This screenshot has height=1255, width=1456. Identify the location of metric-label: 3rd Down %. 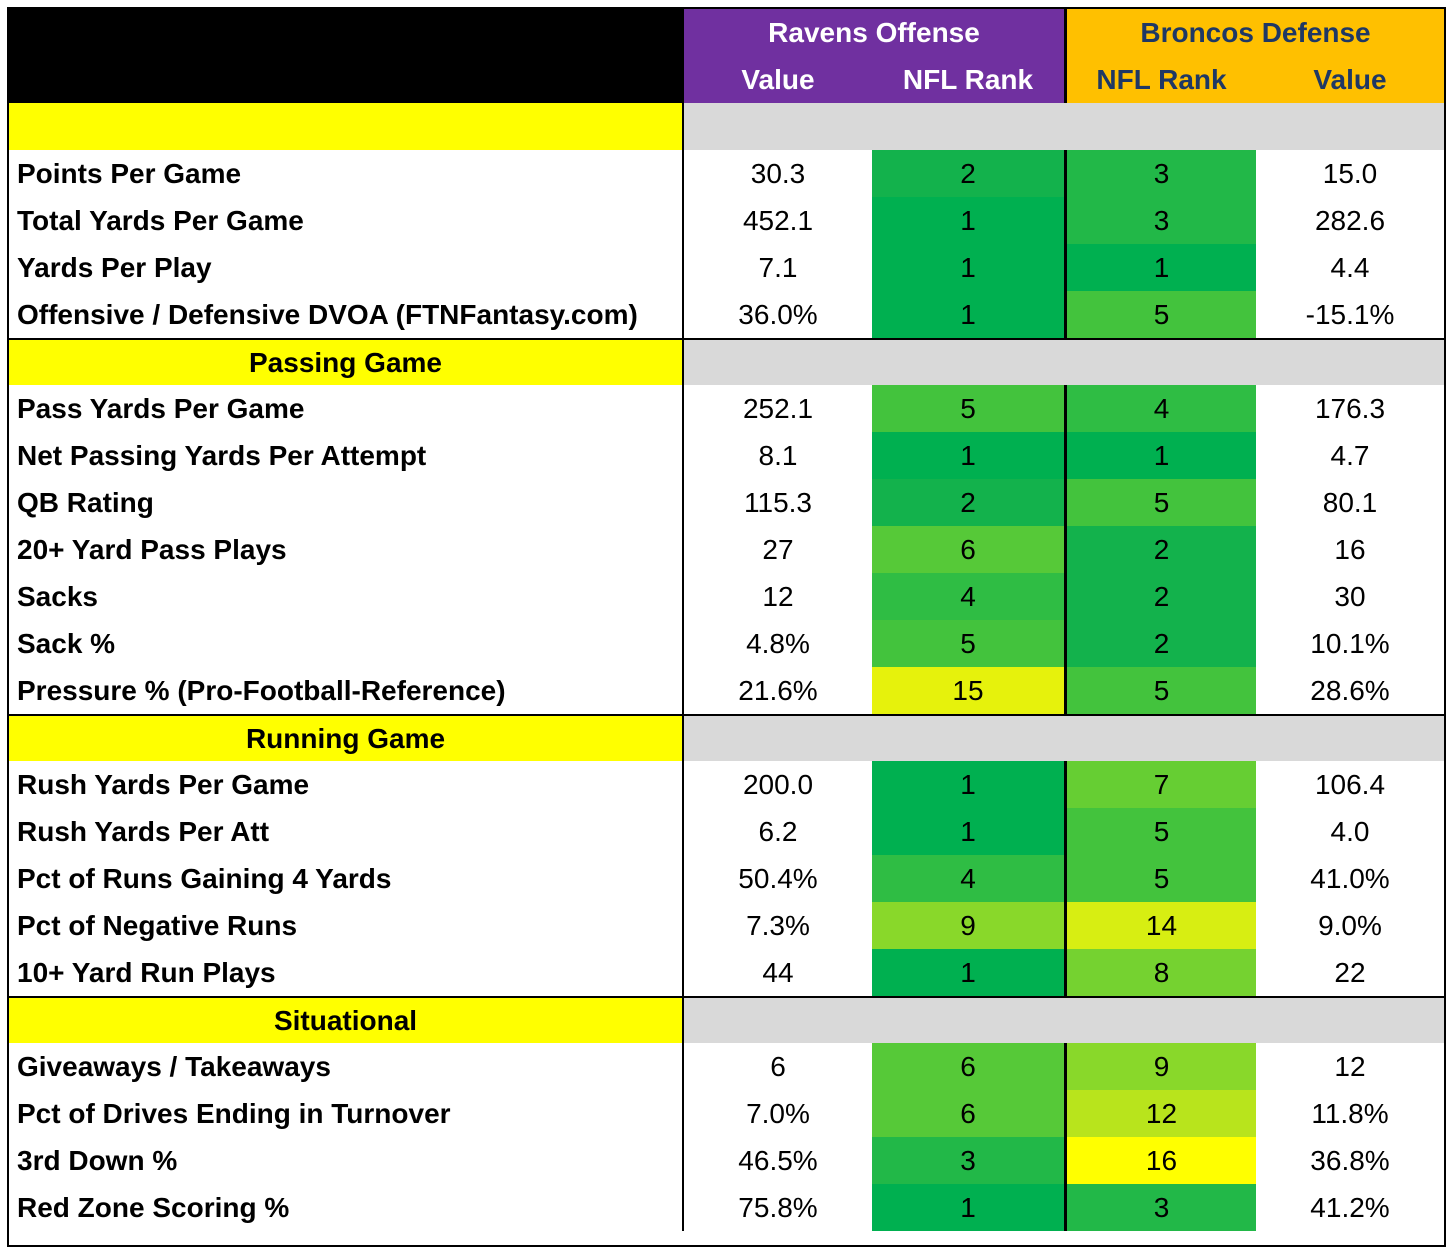
(97, 1160).